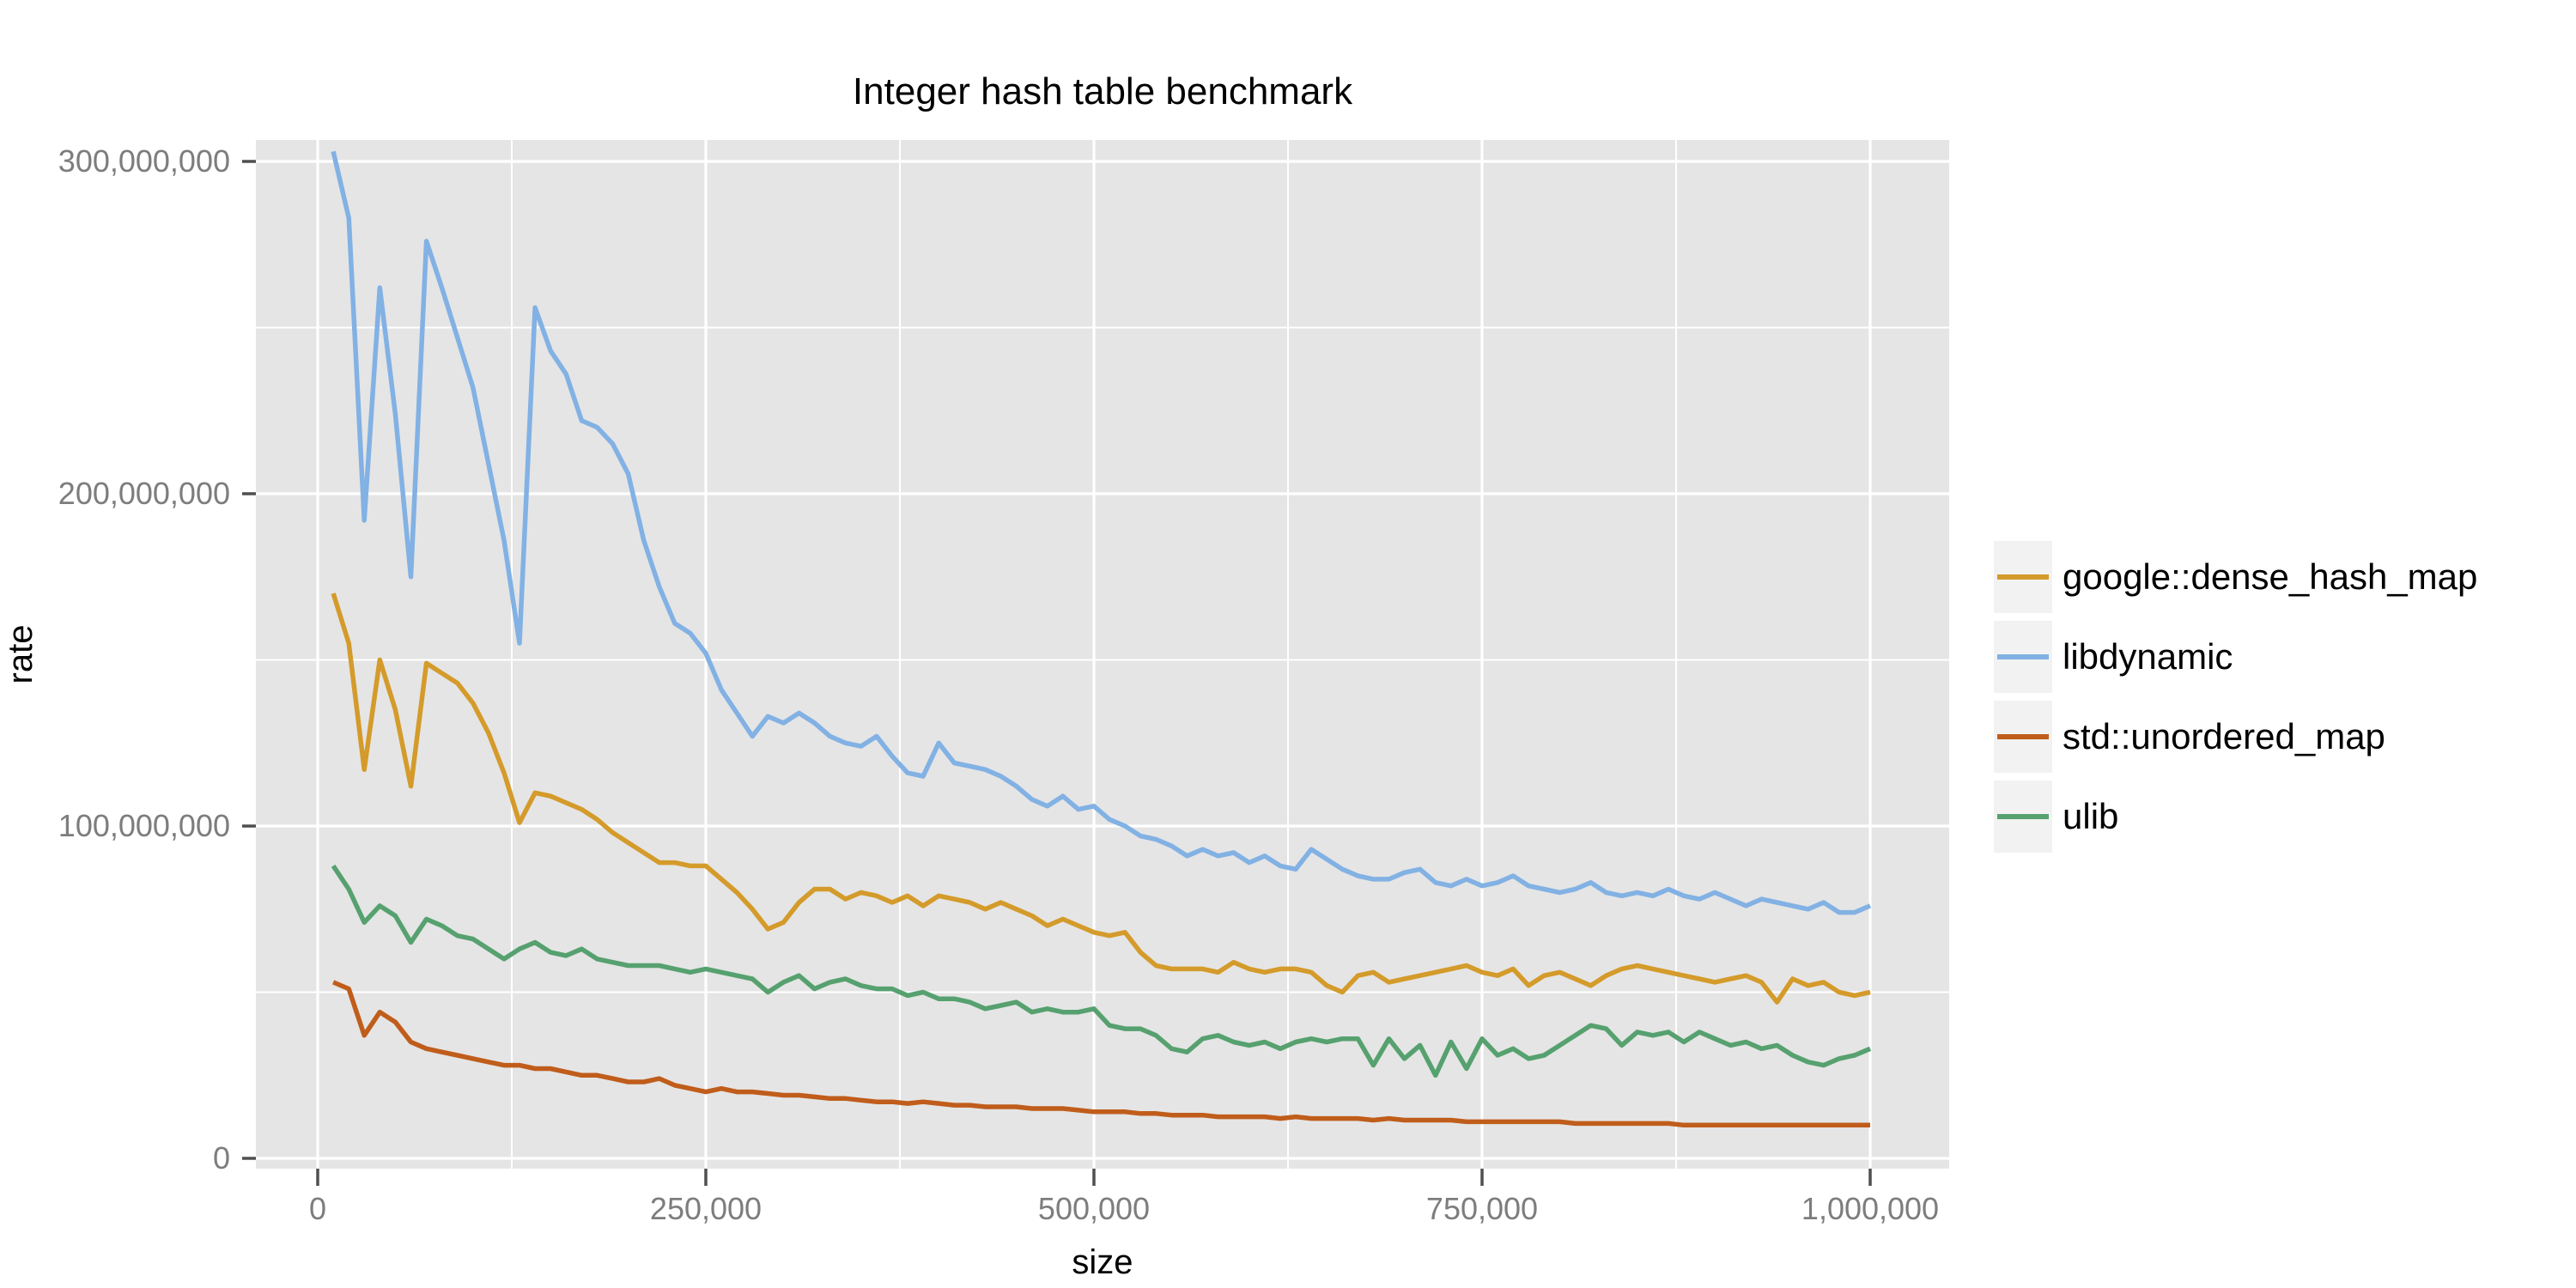 This screenshot has width=2576, height=1288. What do you see at coordinates (1482, 1208) in the screenshot?
I see `x-tick-label: 750,000` at bounding box center [1482, 1208].